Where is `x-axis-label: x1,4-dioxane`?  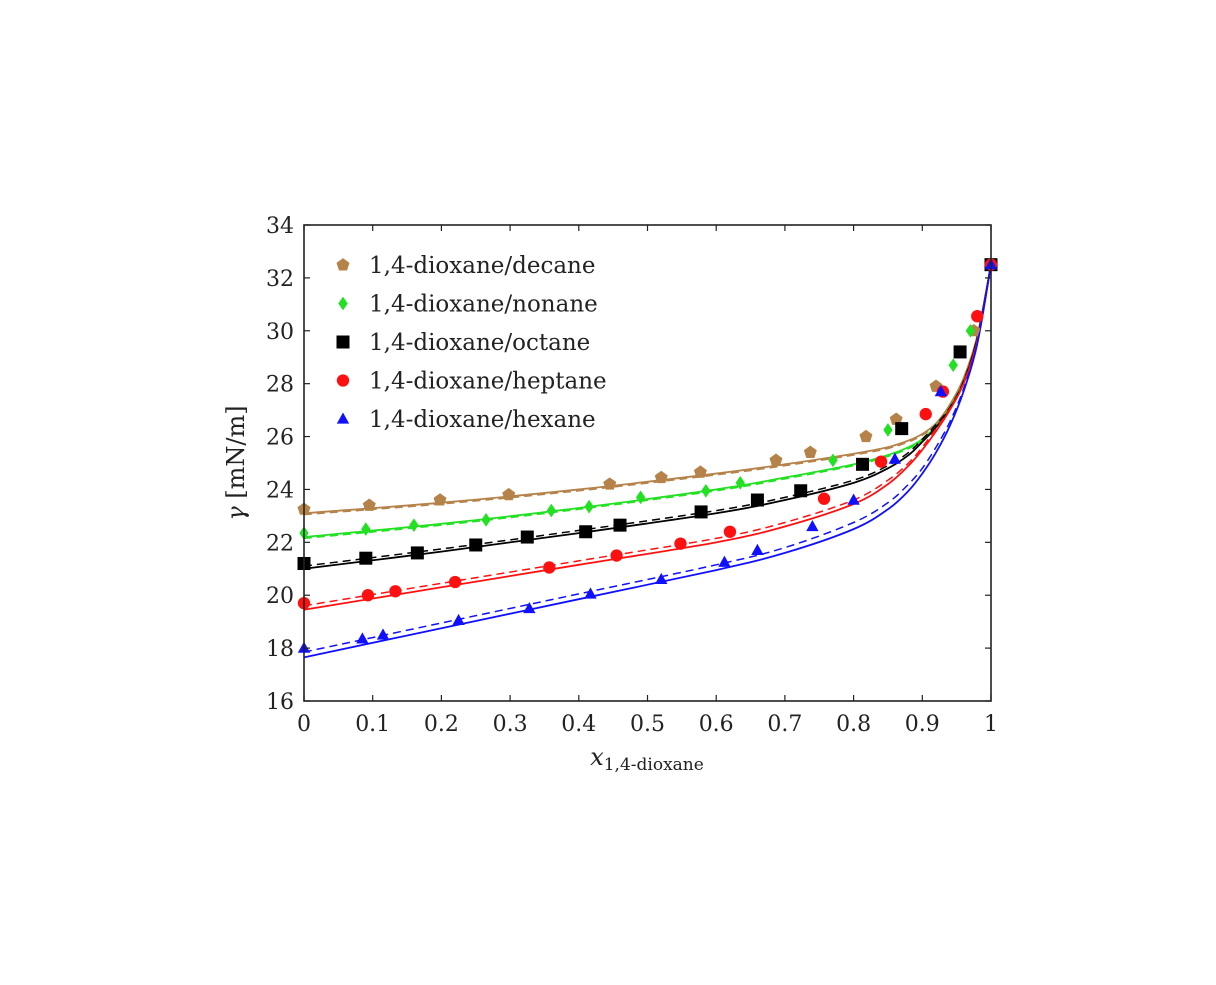 x-axis-label: x1,4-dioxane is located at coordinates (647, 759).